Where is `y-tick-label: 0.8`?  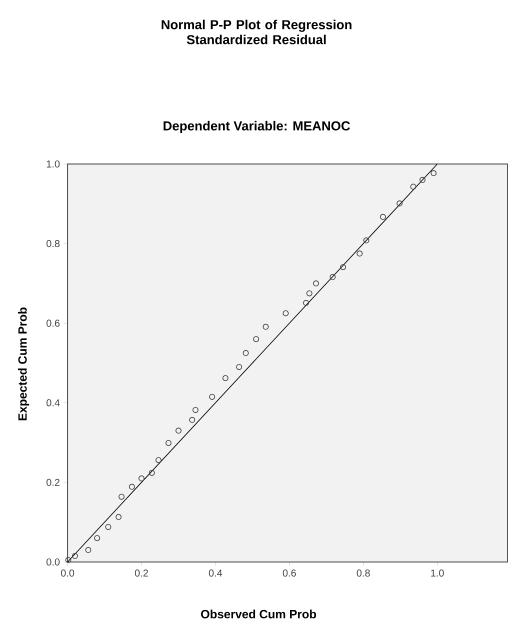
y-tick-label: 0.8 is located at coordinates (53, 244).